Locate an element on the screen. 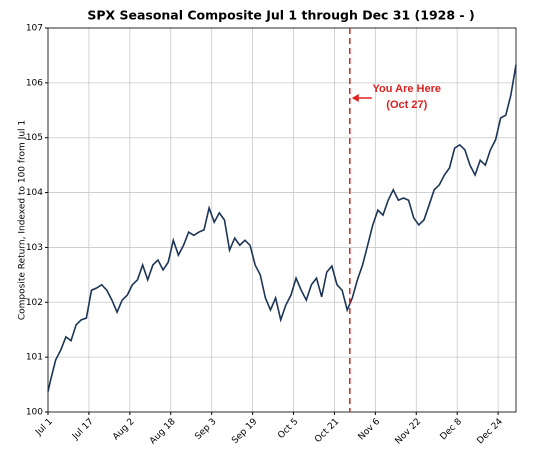 The image size is (550, 455). arrow-head is located at coordinates (355, 98).